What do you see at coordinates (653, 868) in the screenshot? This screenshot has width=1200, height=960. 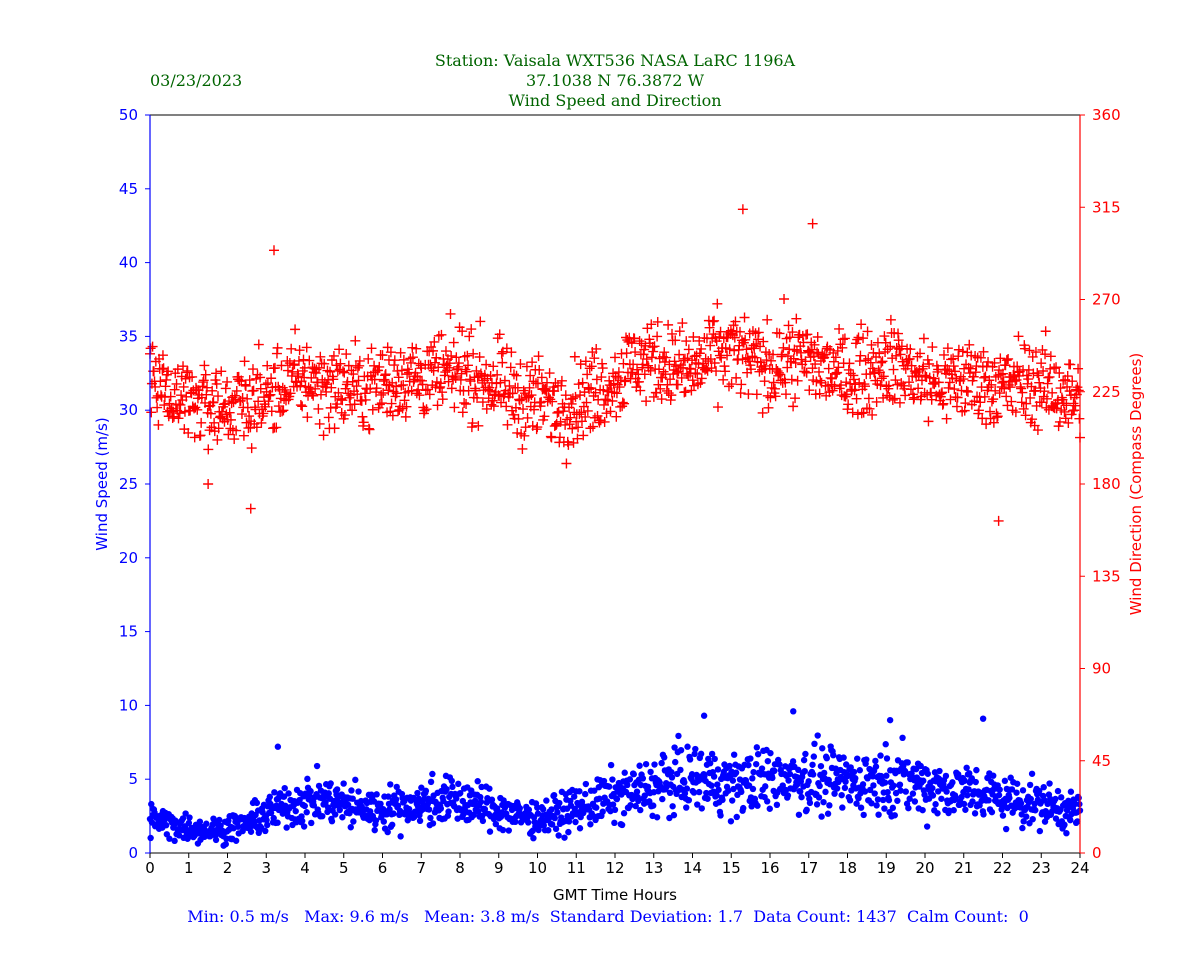 I see `x-tick-label: 13` at bounding box center [653, 868].